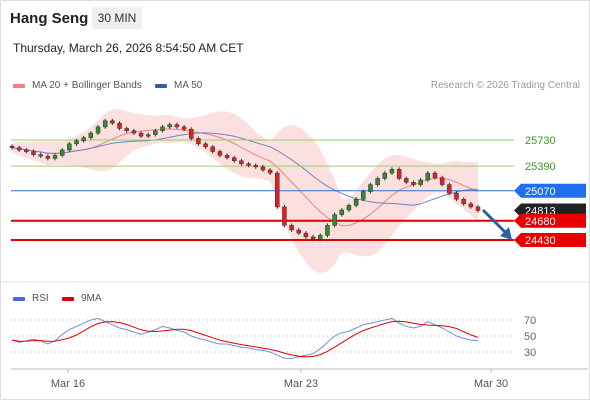 The image size is (590, 400). Describe the element at coordinates (540, 141) in the screenshot. I see `level-label-0: 25730` at that location.